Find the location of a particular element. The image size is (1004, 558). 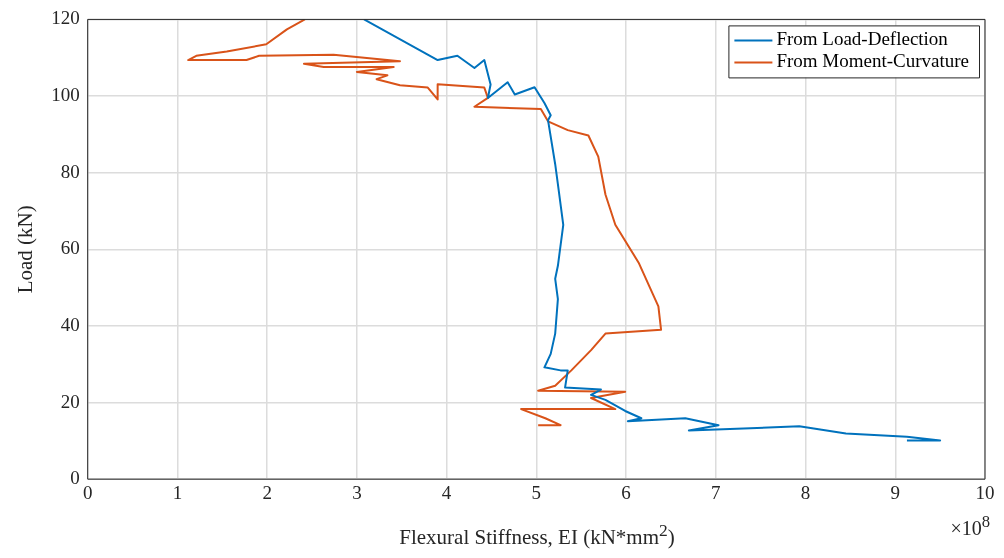

text: ×10$^{8}$ is located at coordinates (970, 526).